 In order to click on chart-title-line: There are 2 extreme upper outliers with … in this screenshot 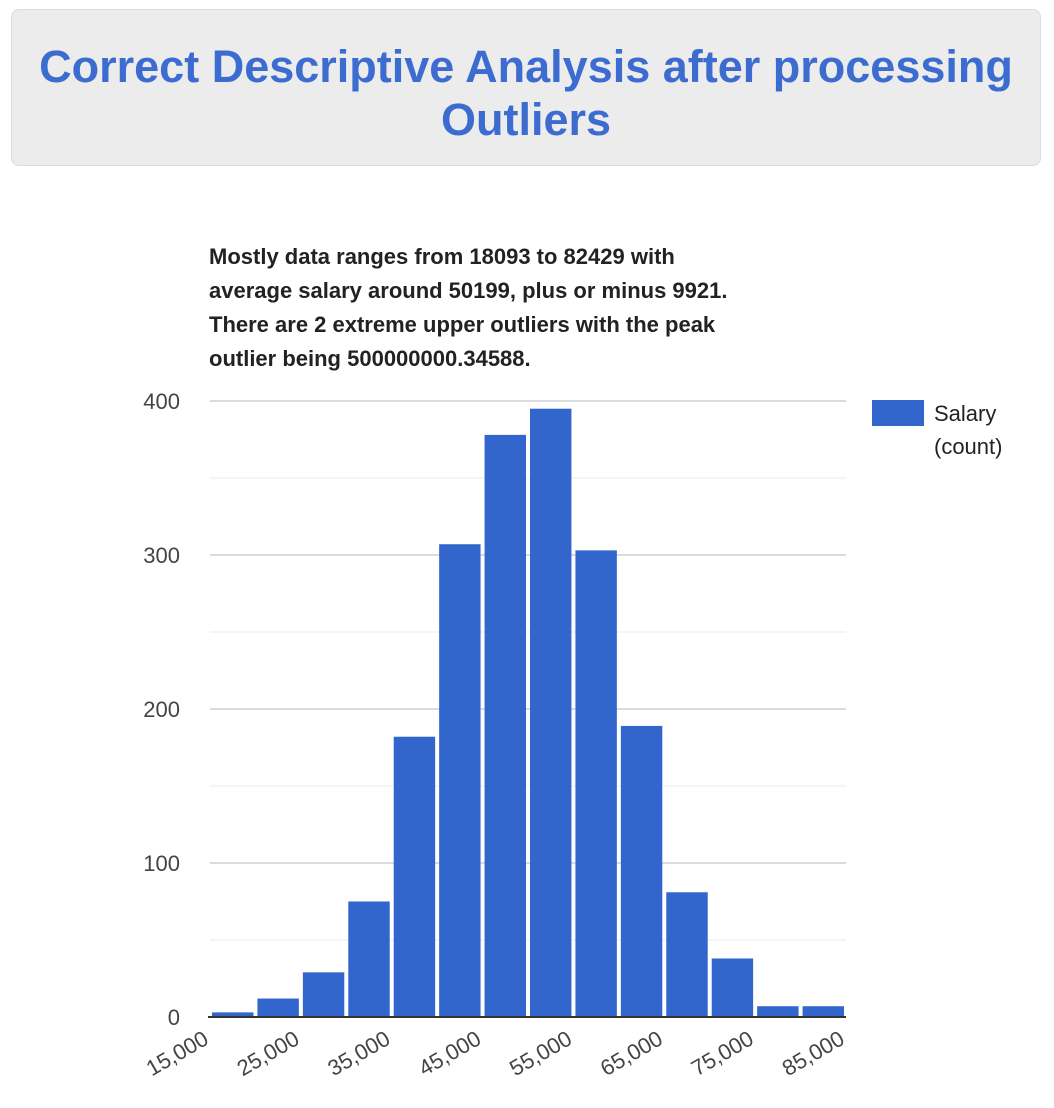, I will do `click(462, 324)`.